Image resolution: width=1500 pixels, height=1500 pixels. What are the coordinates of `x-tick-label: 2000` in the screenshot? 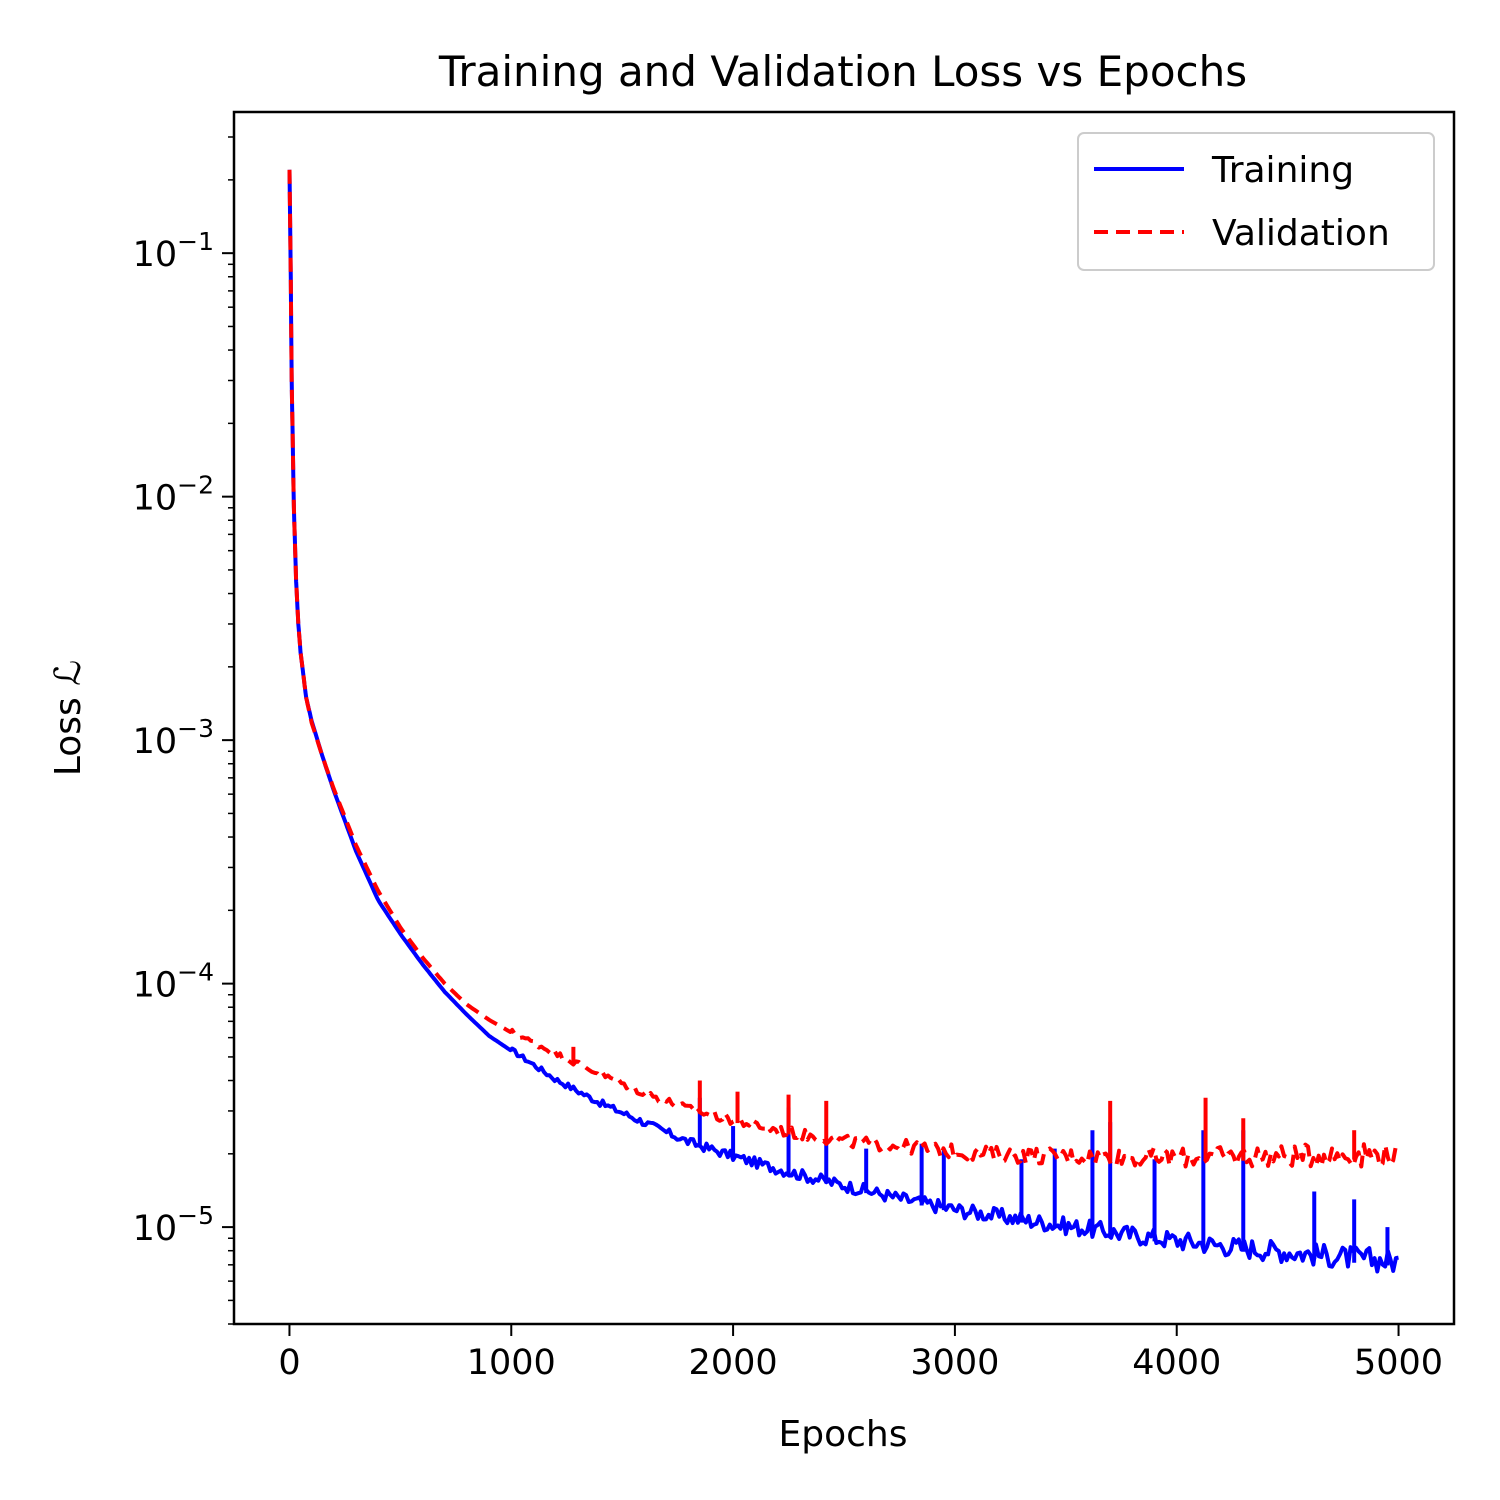 It's located at (733, 1363).